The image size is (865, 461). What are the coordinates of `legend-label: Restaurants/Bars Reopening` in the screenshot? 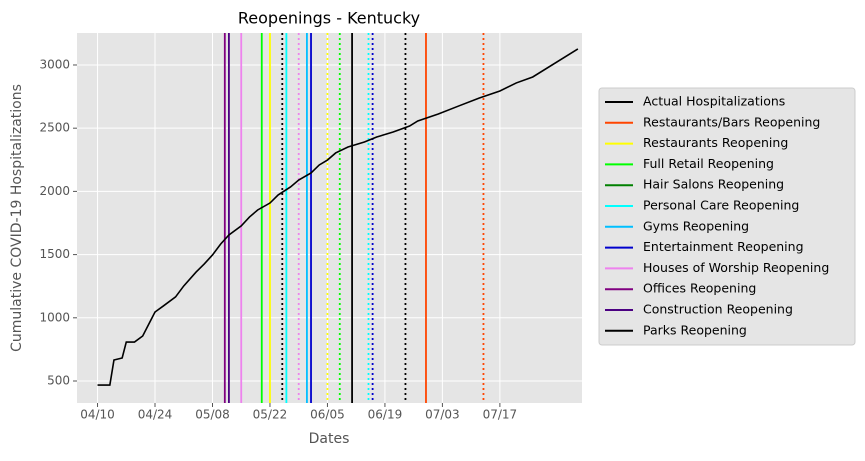 It's located at (731, 121).